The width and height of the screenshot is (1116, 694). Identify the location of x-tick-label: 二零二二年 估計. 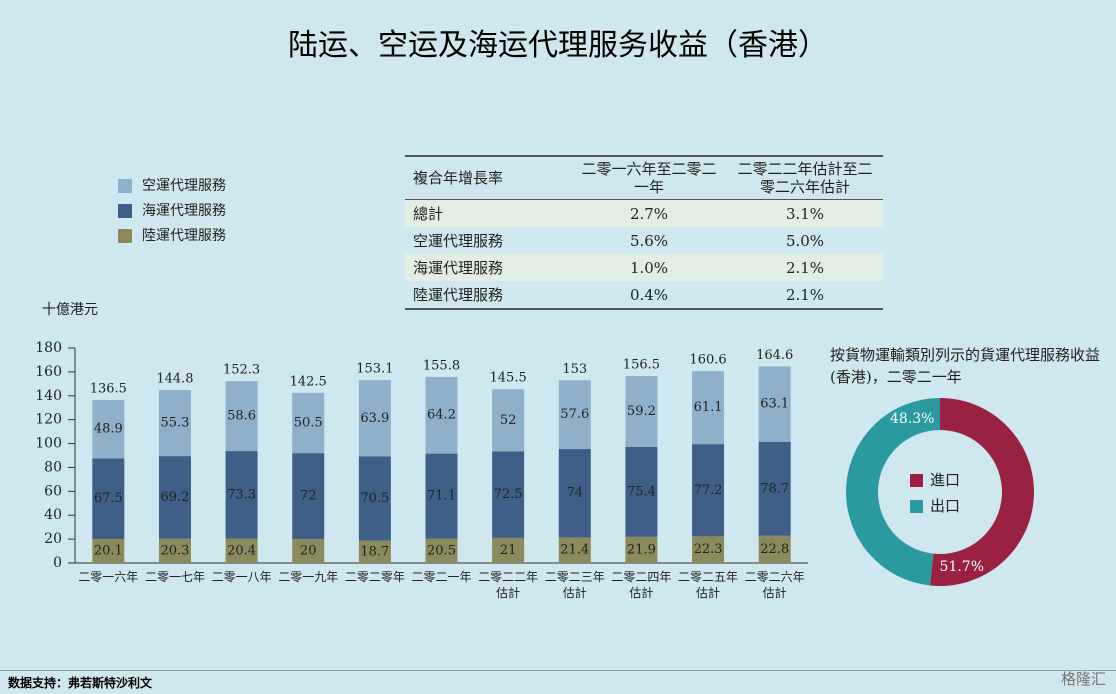
(508, 585).